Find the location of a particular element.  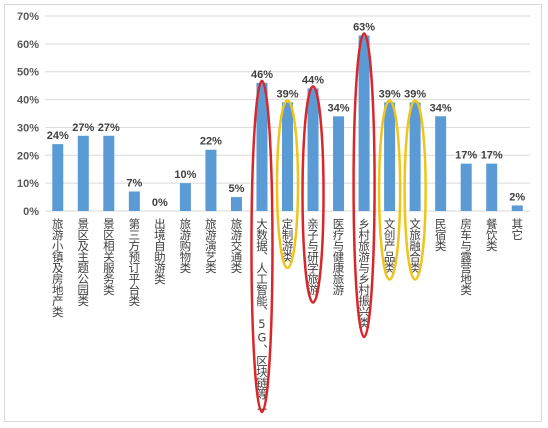

category-label: 餐饮类 is located at coordinates (492, 234).